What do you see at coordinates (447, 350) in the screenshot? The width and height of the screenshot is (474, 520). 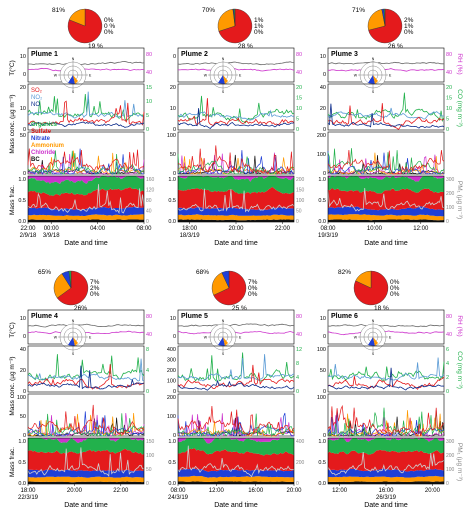 I see `tick-label: 6` at bounding box center [447, 350].